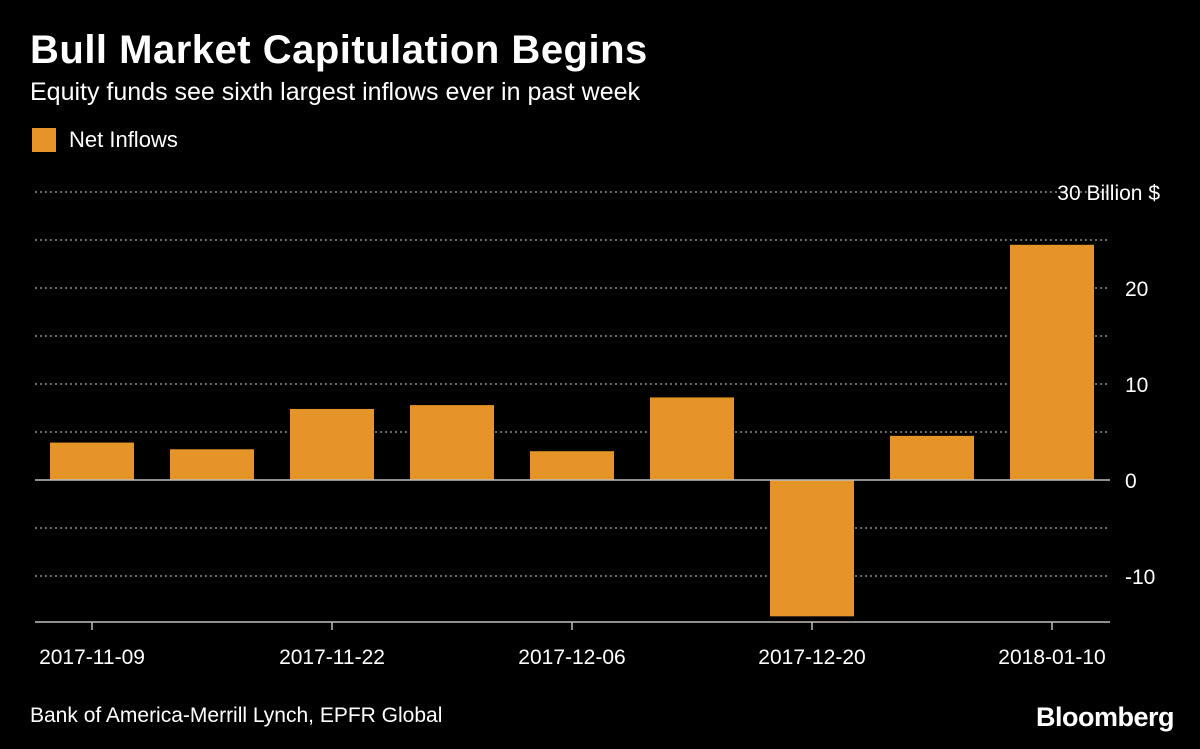  Describe the element at coordinates (1136, 289) in the screenshot. I see `y-tick-label-20: 20` at that location.